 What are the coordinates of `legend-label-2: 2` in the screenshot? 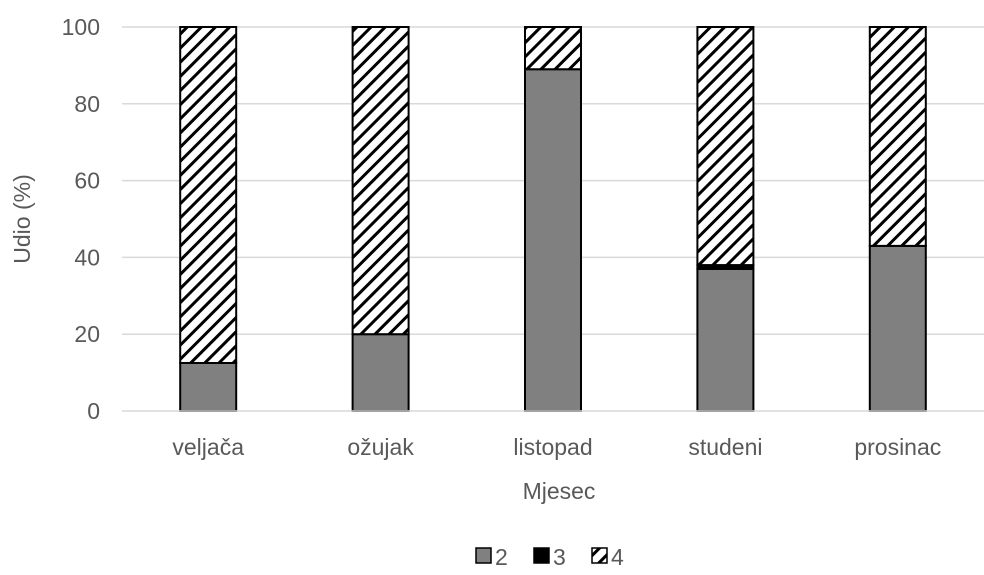 It's located at (501, 557).